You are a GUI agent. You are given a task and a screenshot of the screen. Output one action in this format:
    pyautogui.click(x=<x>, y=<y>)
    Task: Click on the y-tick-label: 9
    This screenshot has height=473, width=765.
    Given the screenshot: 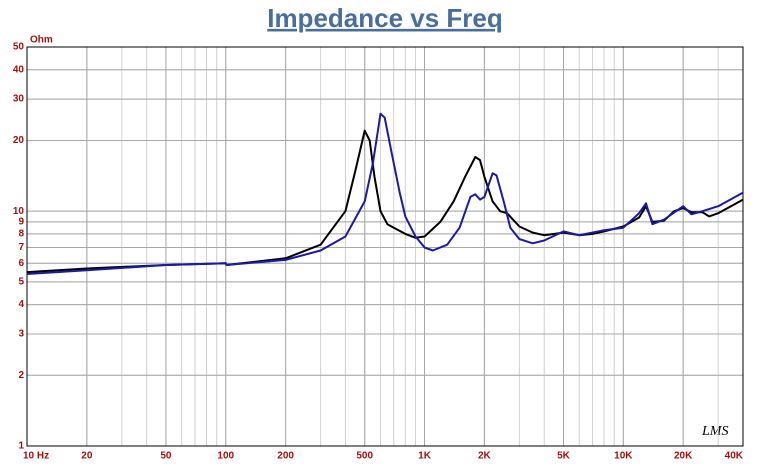 What is the action you would take?
    pyautogui.click(x=21, y=222)
    